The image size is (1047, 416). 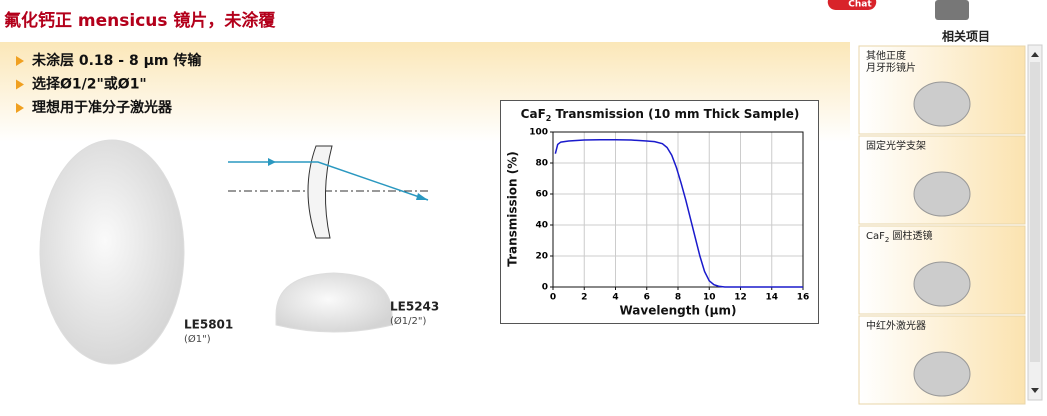 What do you see at coordinates (860, 5) in the screenshot?
I see `chat-label: Chat` at bounding box center [860, 5].